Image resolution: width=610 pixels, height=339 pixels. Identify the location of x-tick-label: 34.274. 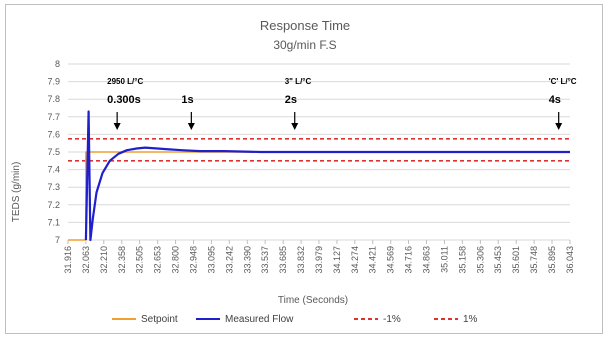
(355, 260).